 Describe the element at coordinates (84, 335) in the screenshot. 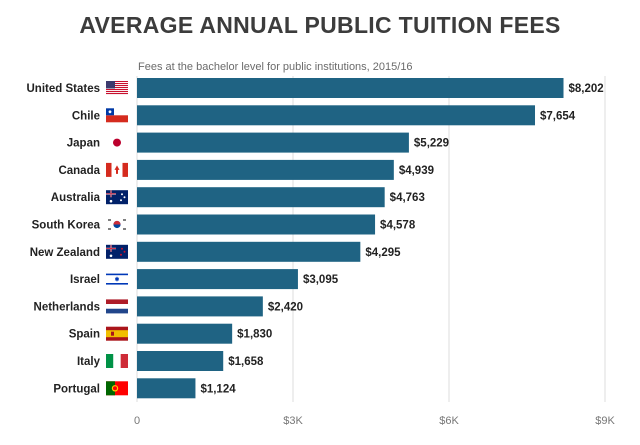

I see `category-label: Spain` at that location.